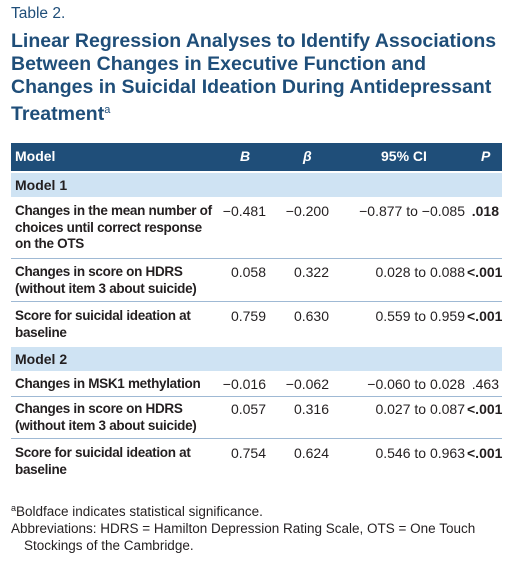 The height and width of the screenshot is (570, 511). What do you see at coordinates (311, 272) in the screenshot?
I see `row-beta: 0.322` at bounding box center [311, 272].